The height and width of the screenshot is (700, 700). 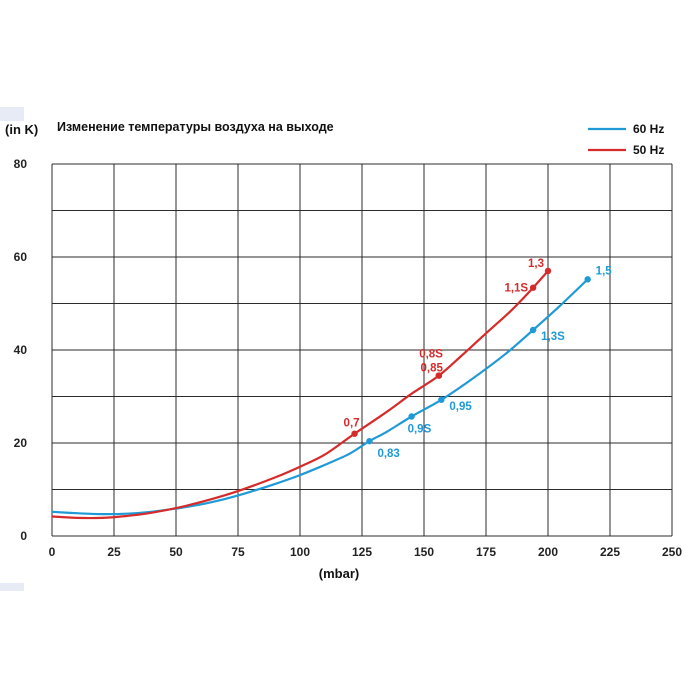 What do you see at coordinates (114, 552) in the screenshot?
I see `x-tick-label: 25` at bounding box center [114, 552].